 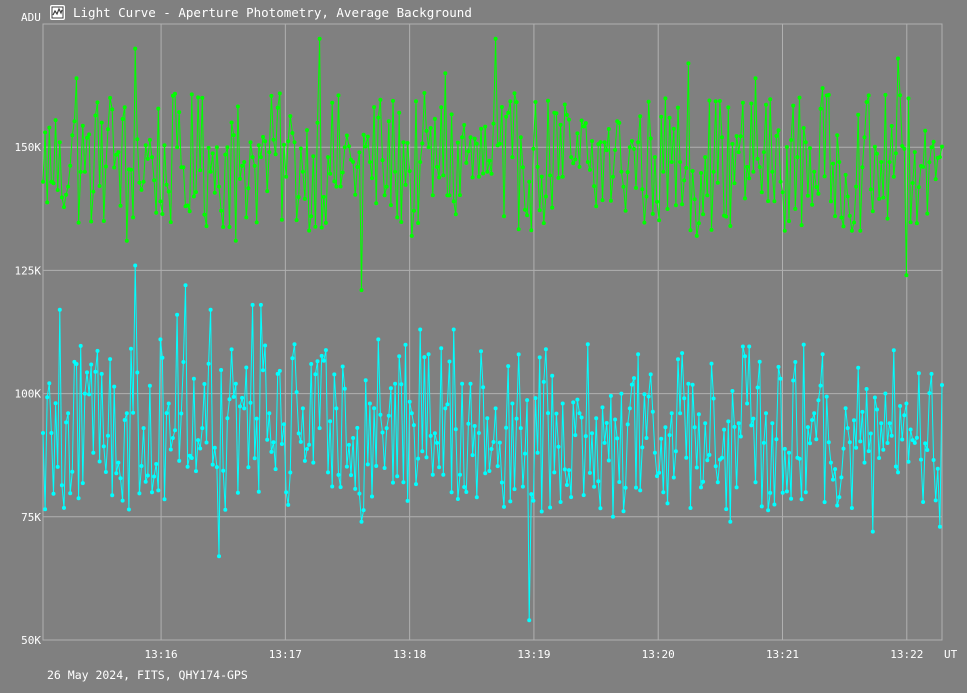 What do you see at coordinates (658, 654) in the screenshot?
I see `x-tick-label: 13:20` at bounding box center [658, 654].